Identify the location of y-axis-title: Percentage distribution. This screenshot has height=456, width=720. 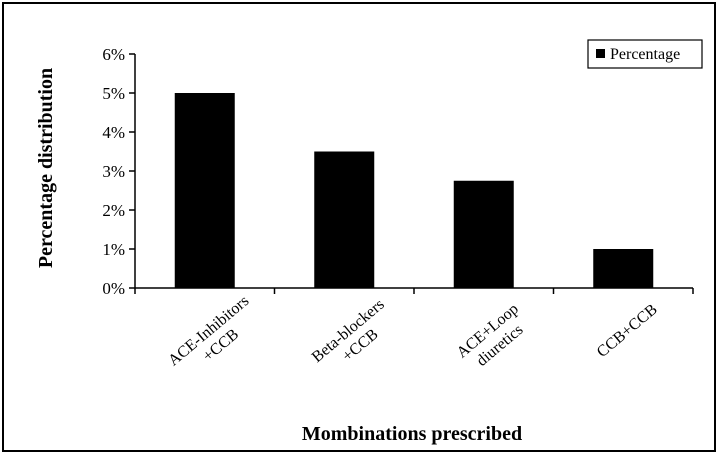
(46, 168).